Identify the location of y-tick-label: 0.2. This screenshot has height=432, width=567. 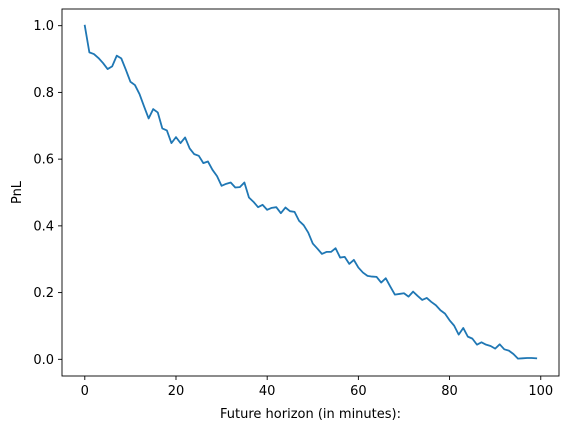
(43, 293).